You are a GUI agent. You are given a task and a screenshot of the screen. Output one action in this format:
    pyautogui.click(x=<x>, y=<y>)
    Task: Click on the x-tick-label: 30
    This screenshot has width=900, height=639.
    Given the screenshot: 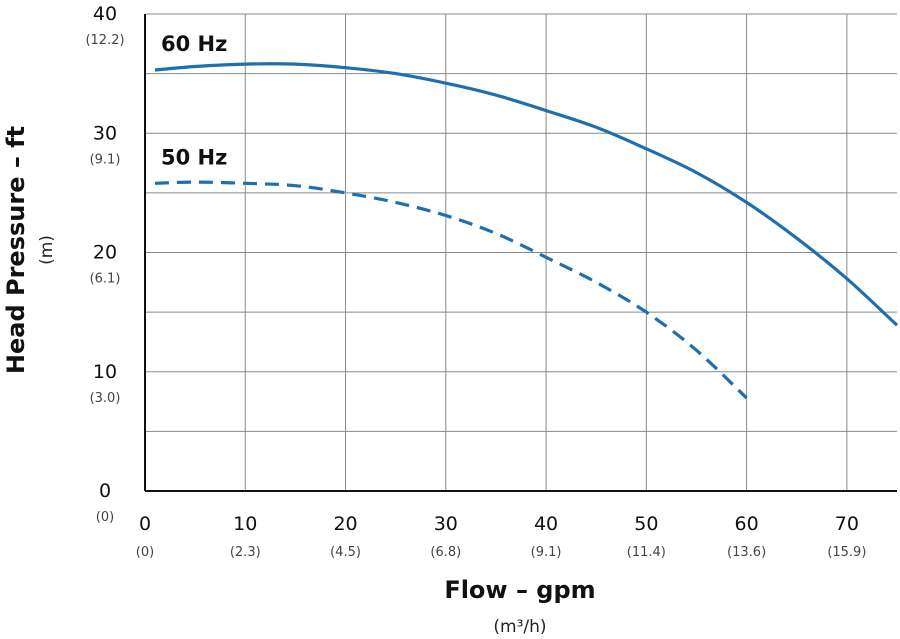 What is the action you would take?
    pyautogui.click(x=446, y=524)
    